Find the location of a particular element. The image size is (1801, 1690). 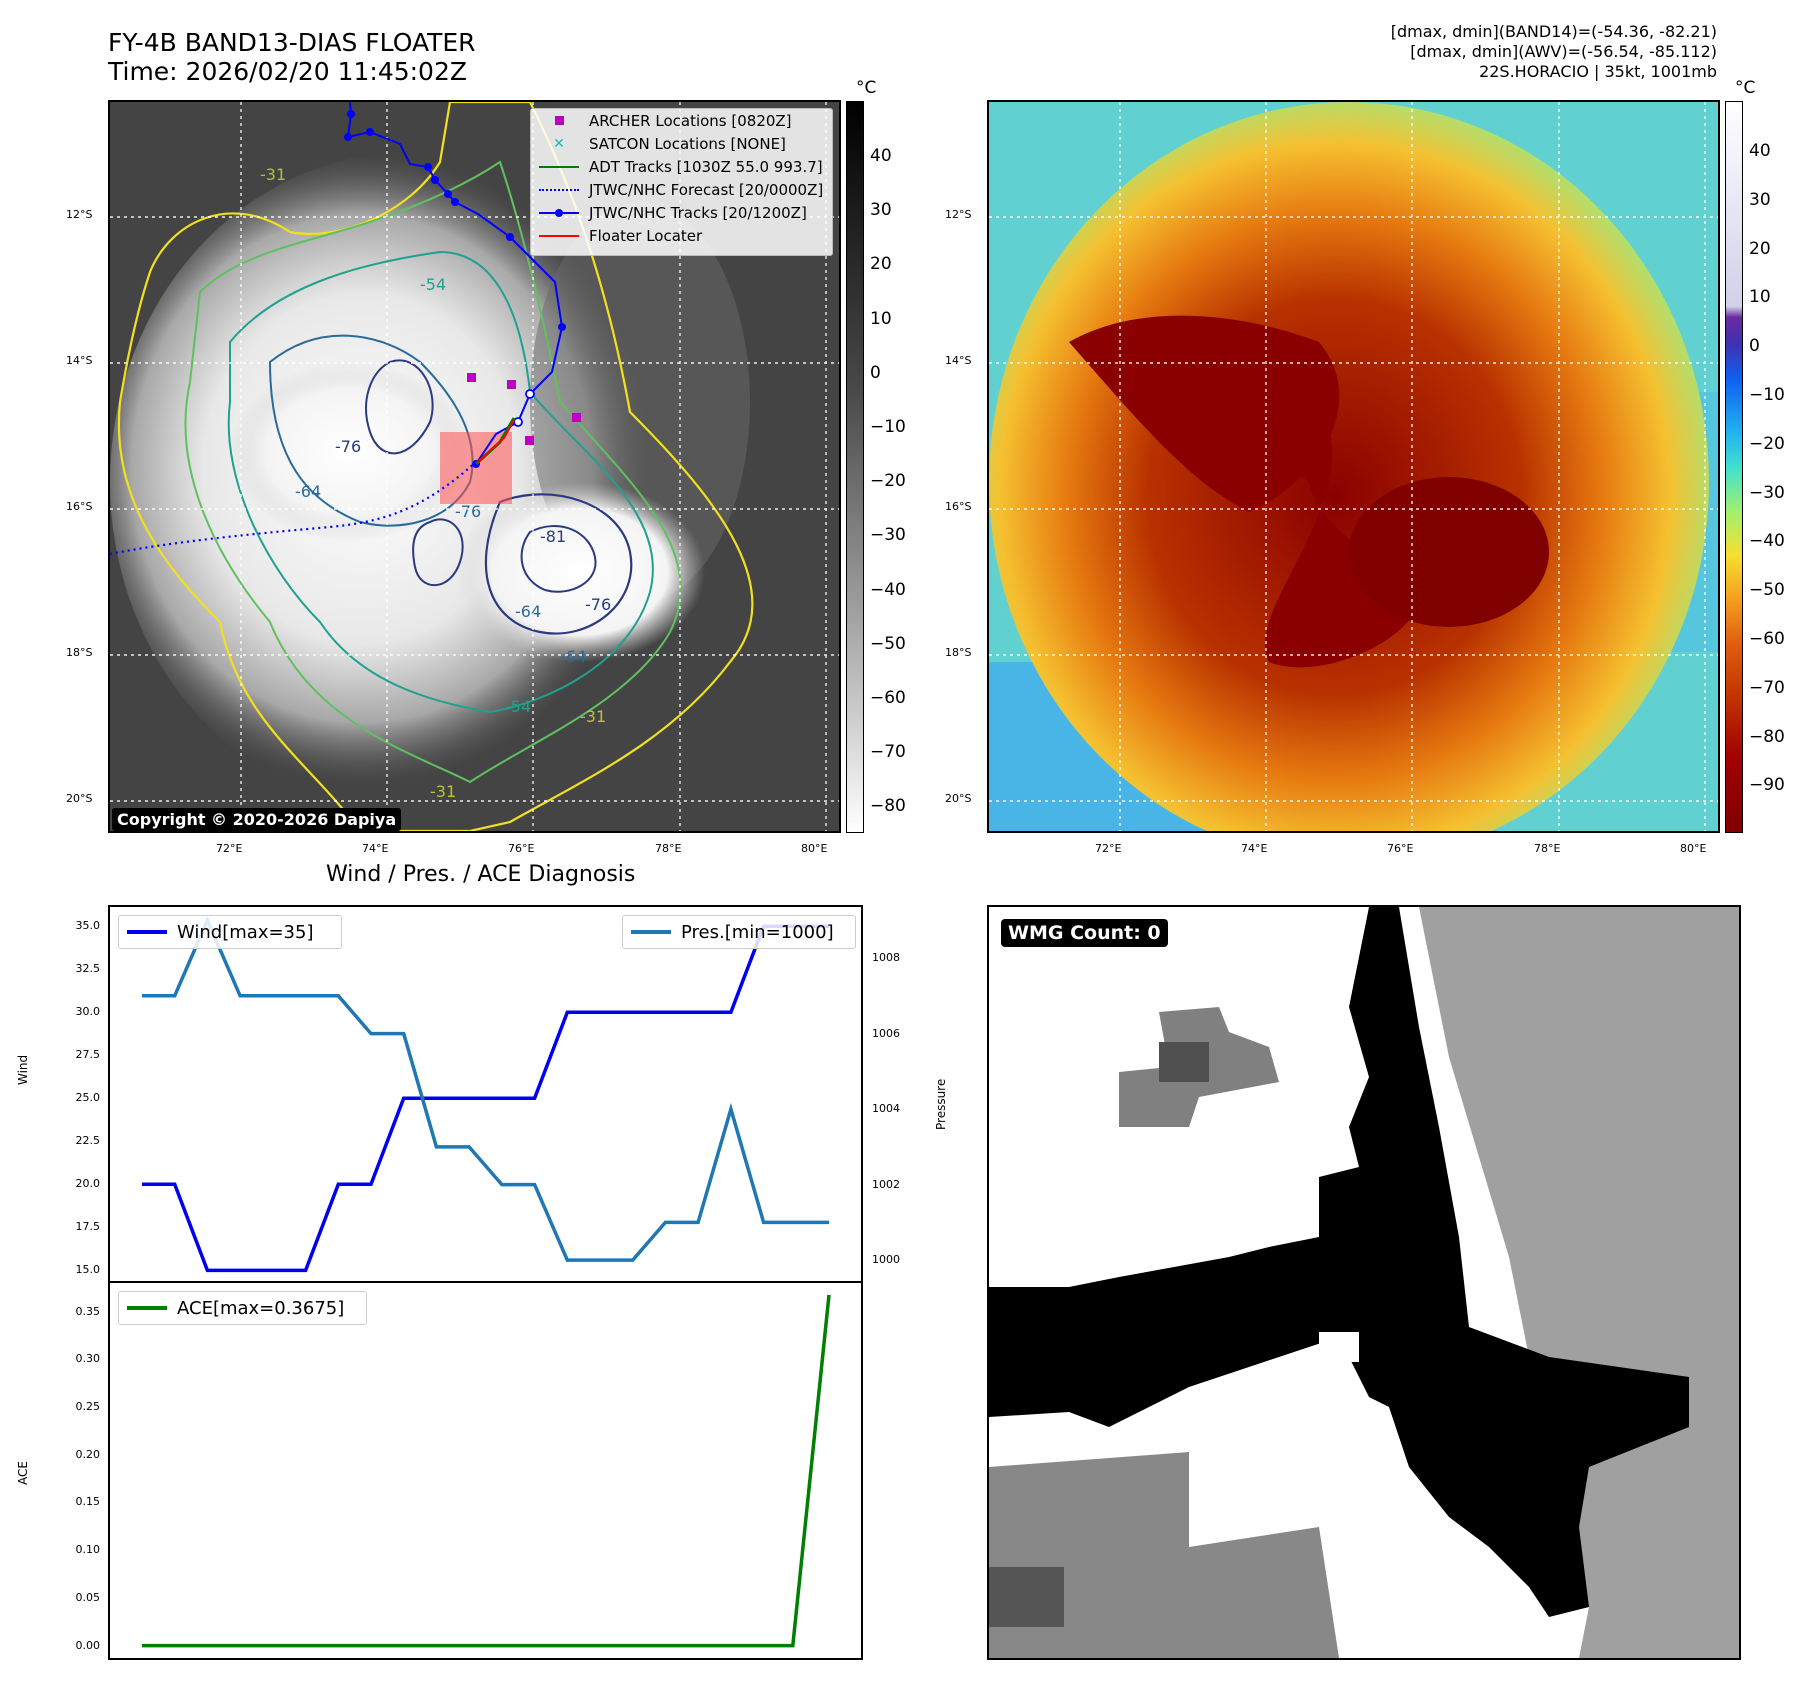

floater-locater-line is located at coordinates (496, 441).